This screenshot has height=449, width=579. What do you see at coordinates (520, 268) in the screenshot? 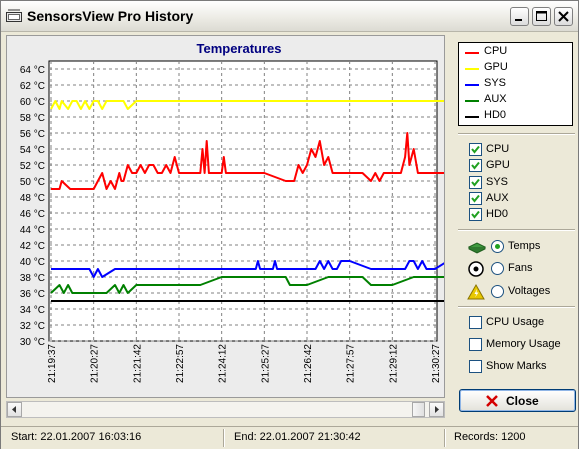
I see `radio-label: Fans` at bounding box center [520, 268].